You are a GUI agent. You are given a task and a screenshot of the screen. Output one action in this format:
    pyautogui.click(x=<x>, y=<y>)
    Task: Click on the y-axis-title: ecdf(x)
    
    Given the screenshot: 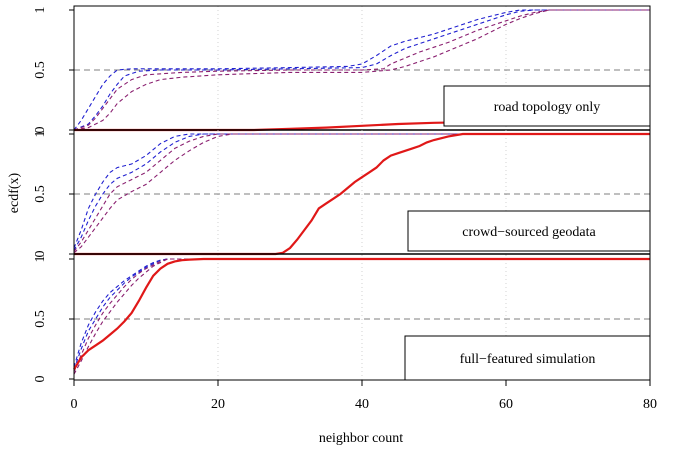 What is the action you would take?
    pyautogui.click(x=14, y=192)
    